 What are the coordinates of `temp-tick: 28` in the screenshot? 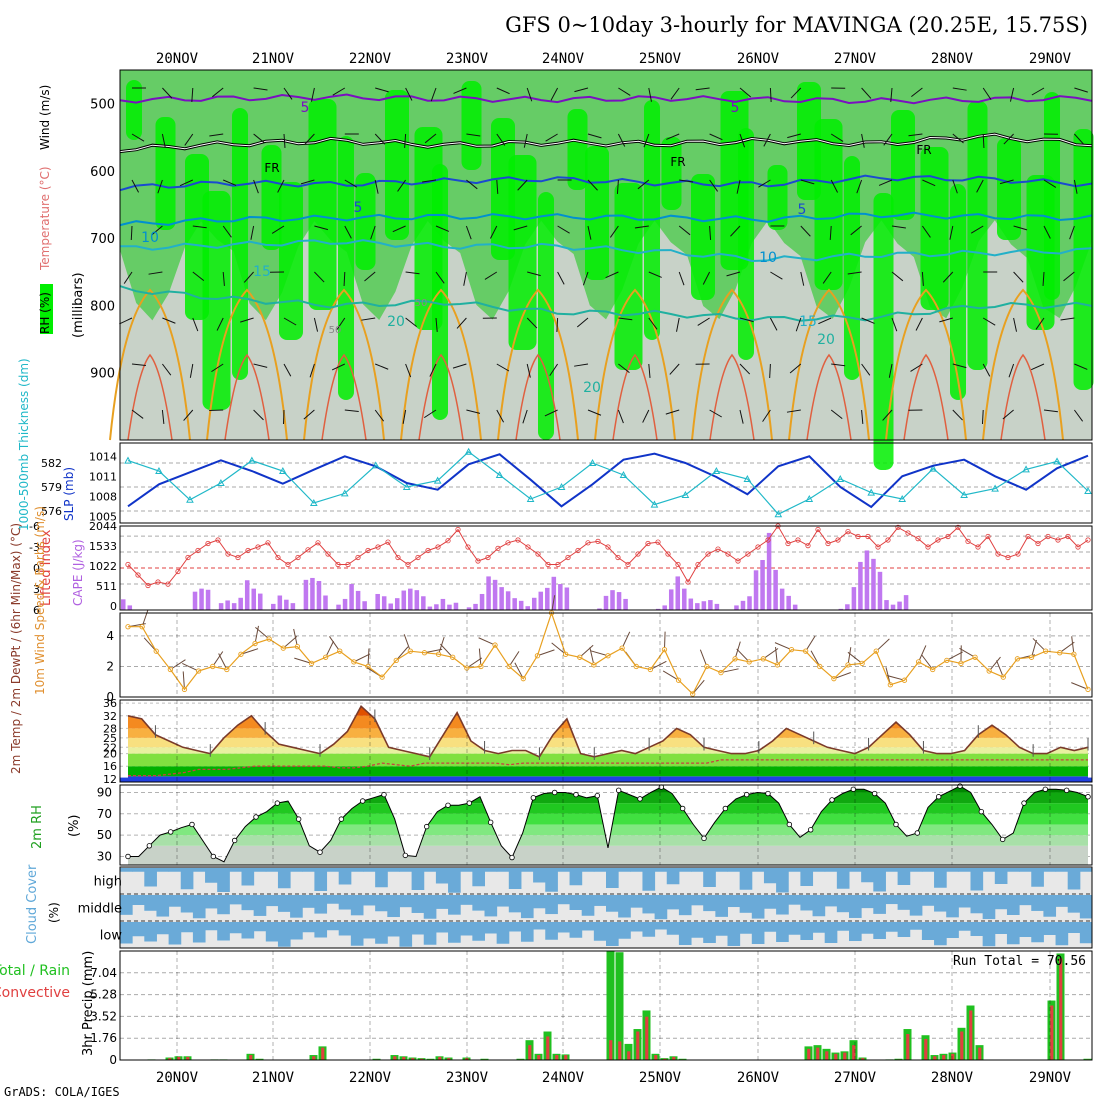 It's located at (110, 728).